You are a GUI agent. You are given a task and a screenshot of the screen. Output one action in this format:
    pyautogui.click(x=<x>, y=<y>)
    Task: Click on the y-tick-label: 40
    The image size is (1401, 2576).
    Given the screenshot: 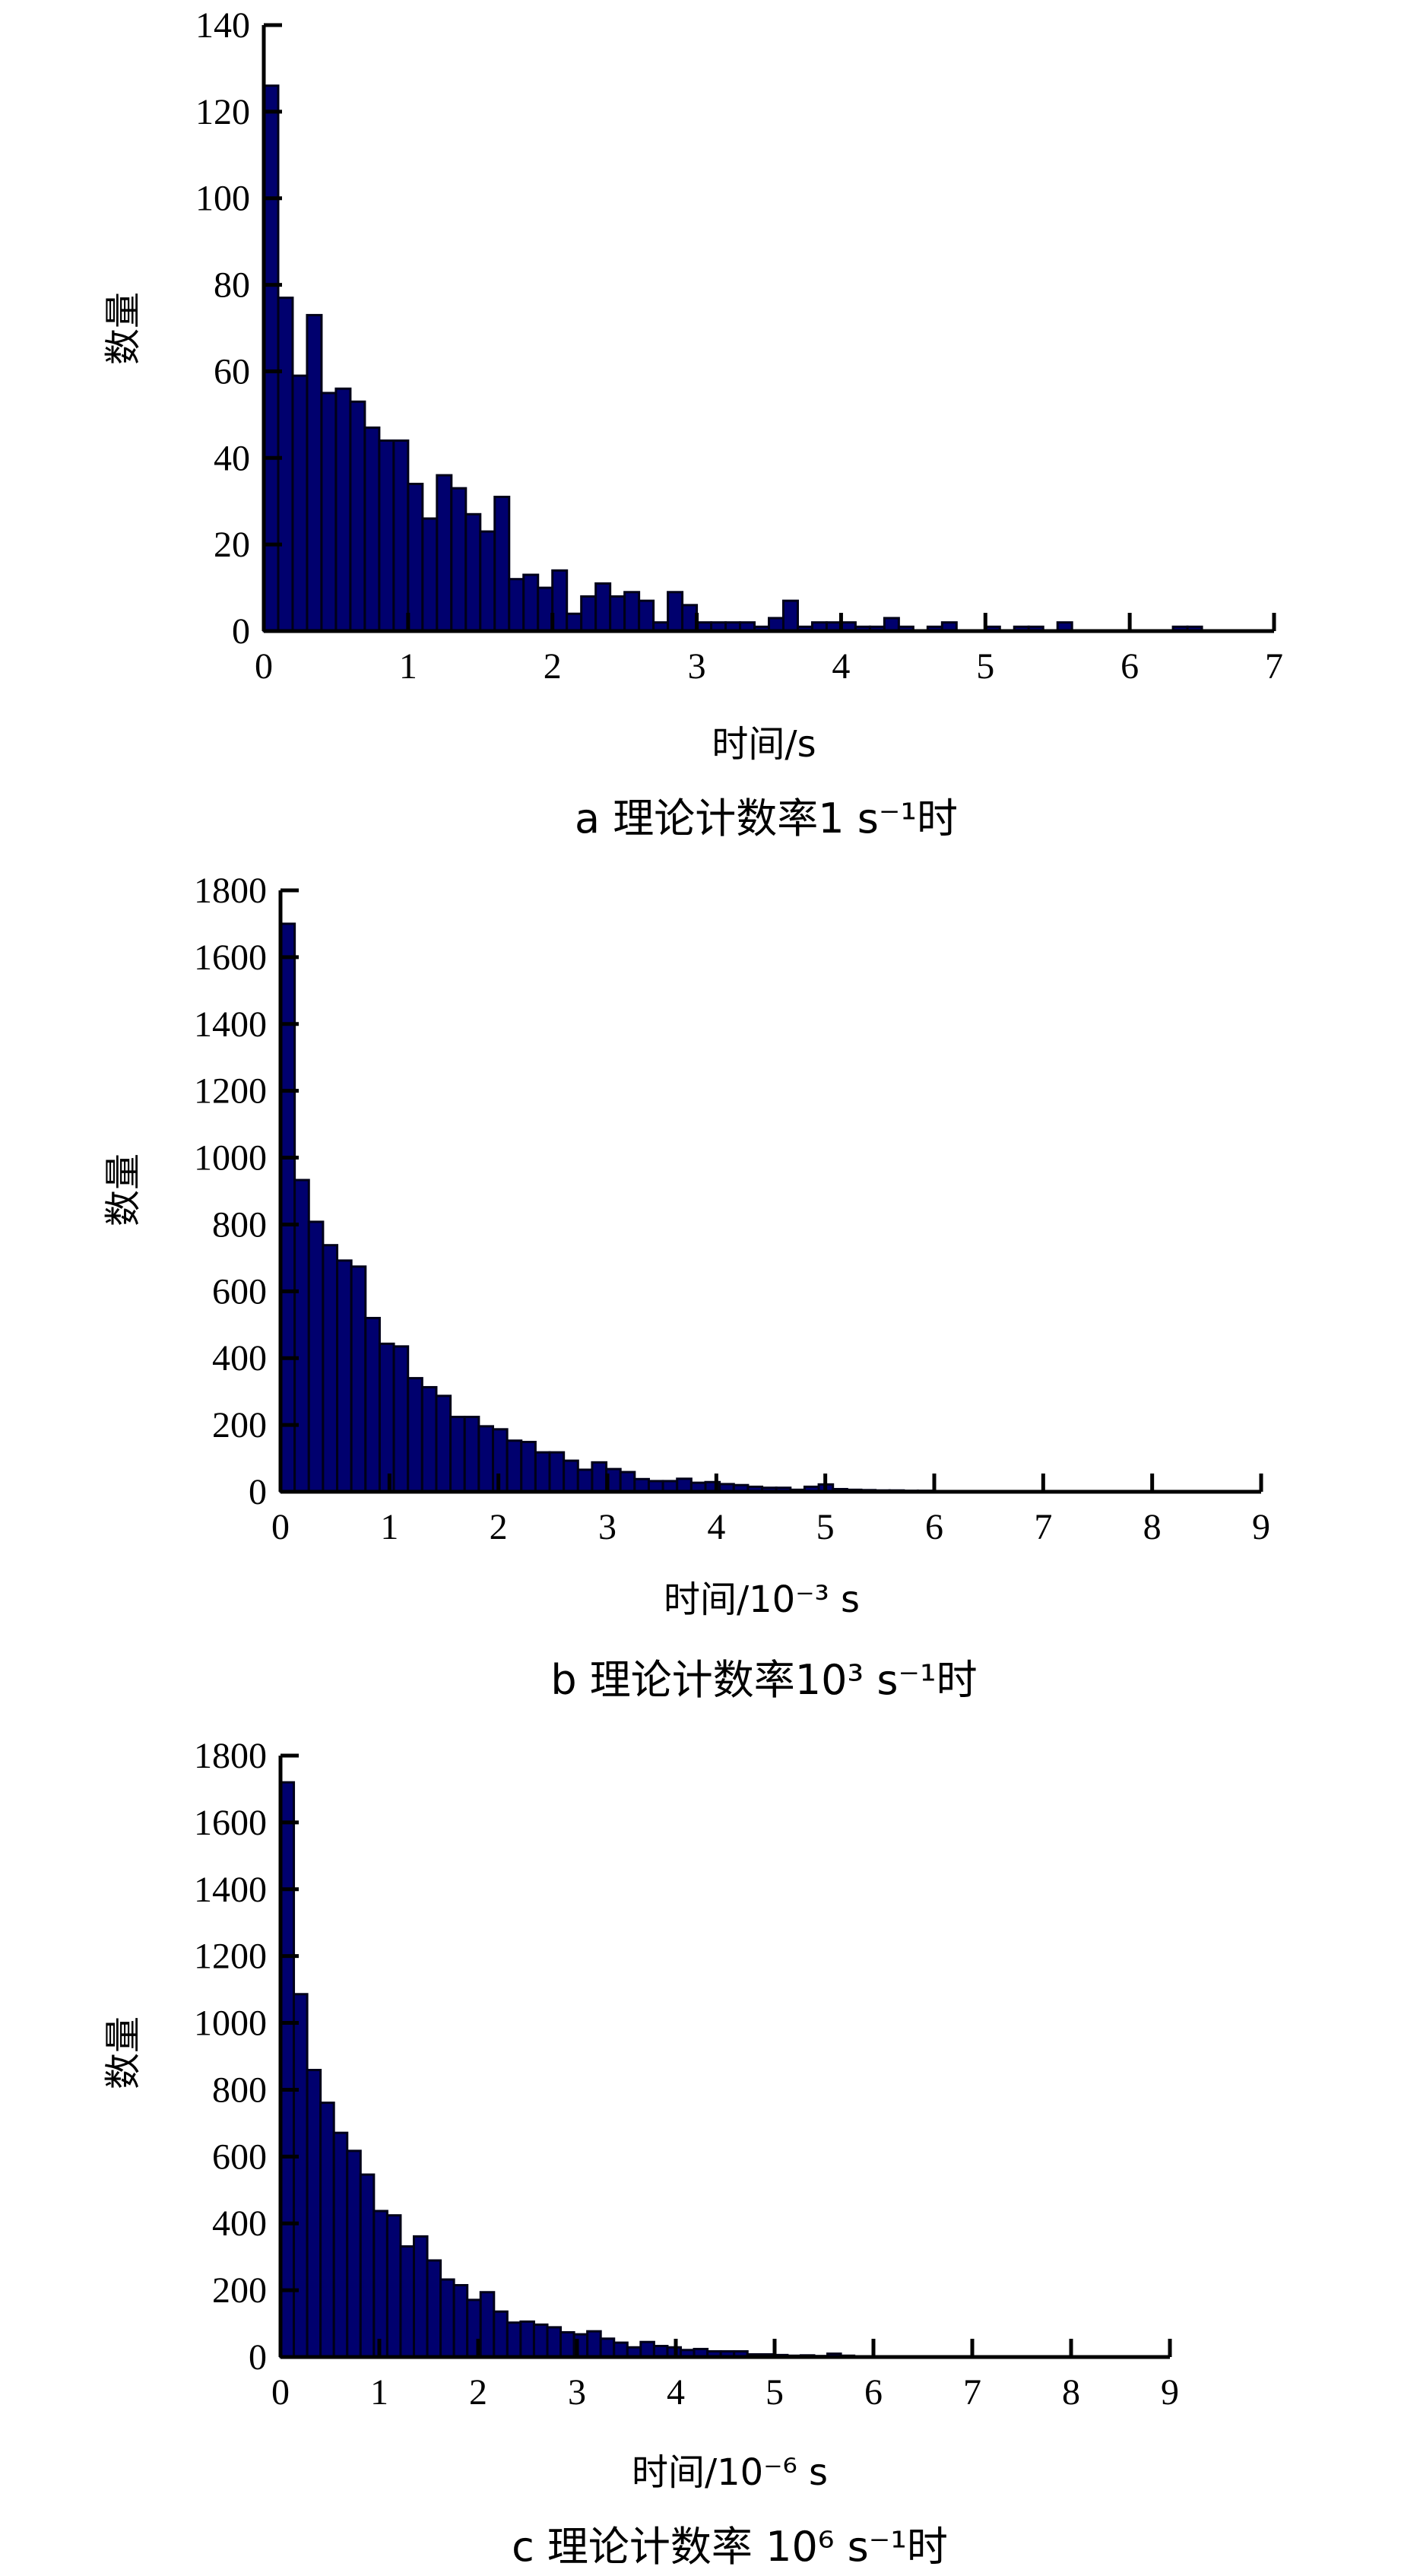 What is the action you would take?
    pyautogui.click(x=232, y=458)
    